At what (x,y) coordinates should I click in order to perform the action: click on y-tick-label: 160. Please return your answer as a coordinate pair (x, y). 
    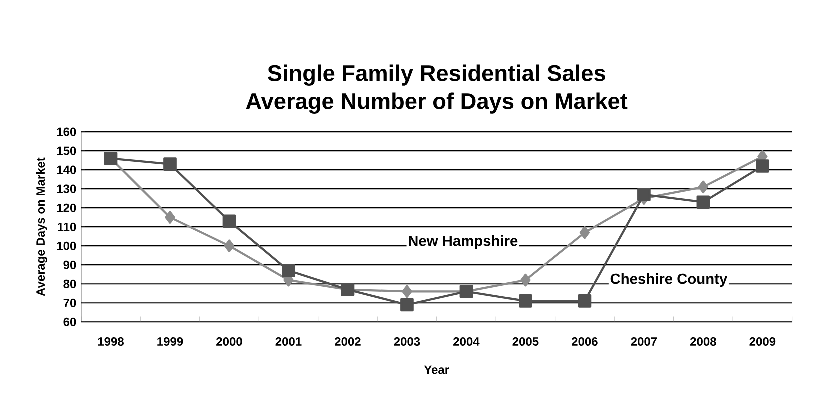
    Looking at the image, I should click on (66, 132).